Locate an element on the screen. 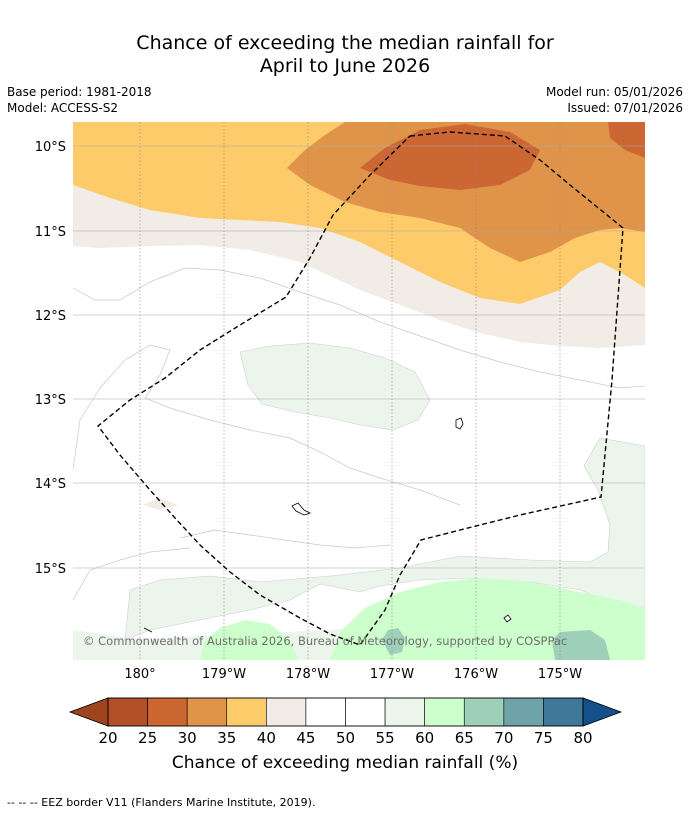 The height and width of the screenshot is (816, 690). colorbar: 20 25 30 35 40 45 50 55 60 65 70 75 80 is located at coordinates (345, 722).